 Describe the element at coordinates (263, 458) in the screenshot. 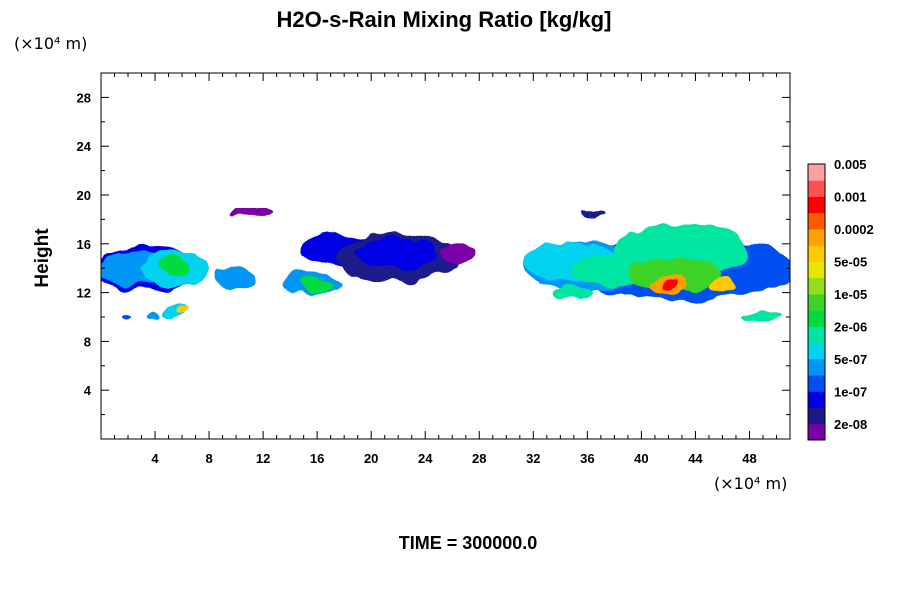

I see `x-tick-label: 12` at that location.